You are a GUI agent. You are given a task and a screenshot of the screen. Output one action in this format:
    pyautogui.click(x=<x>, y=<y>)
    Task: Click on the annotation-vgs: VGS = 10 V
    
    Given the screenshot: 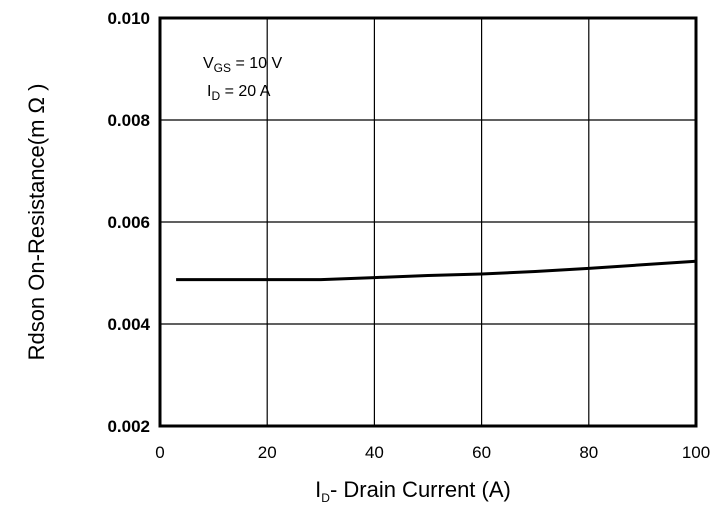 What is the action you would take?
    pyautogui.click(x=242, y=65)
    